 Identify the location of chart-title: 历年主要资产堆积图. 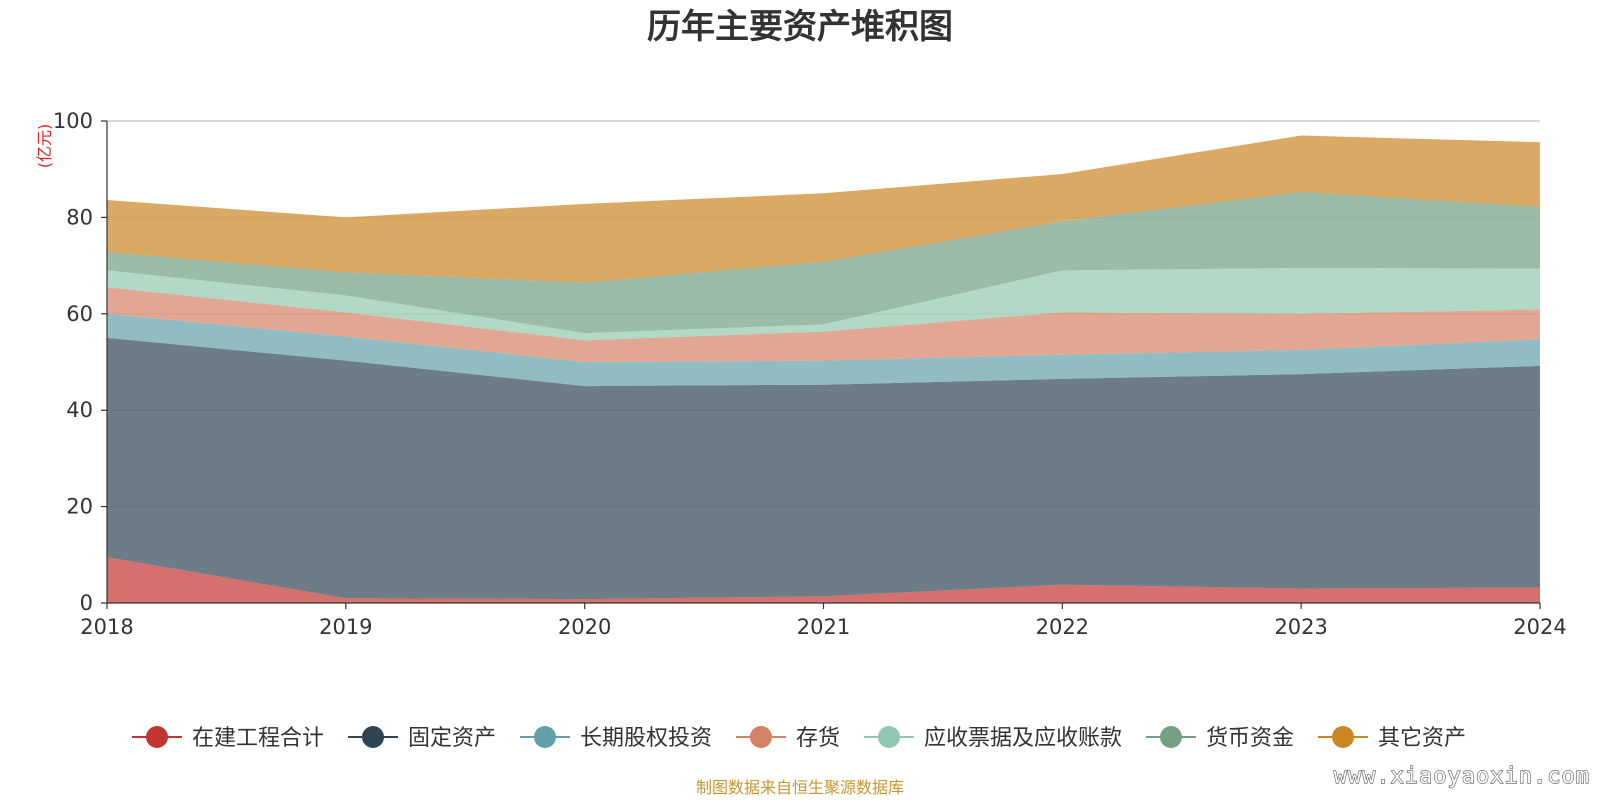
(800, 27).